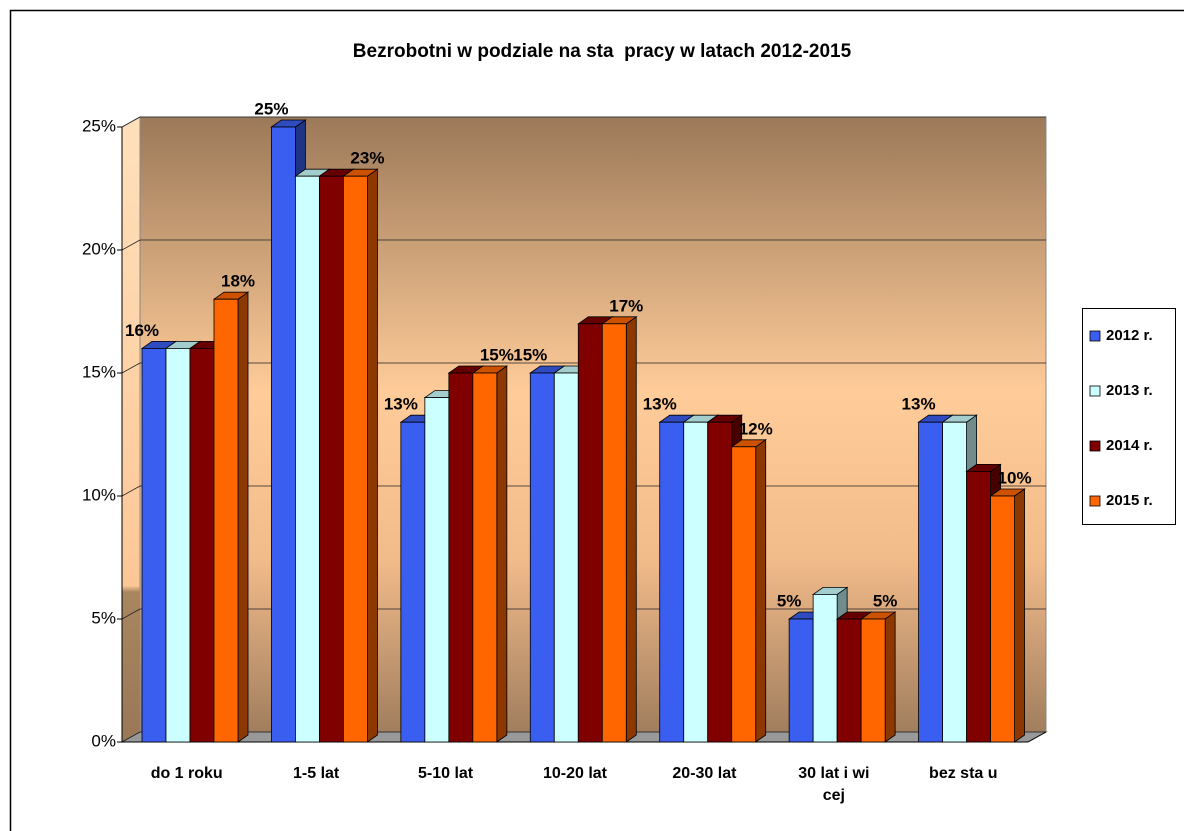 Image resolution: width=1184 pixels, height=831 pixels. I want to click on legend-label: 2012 r., so click(1129, 335).